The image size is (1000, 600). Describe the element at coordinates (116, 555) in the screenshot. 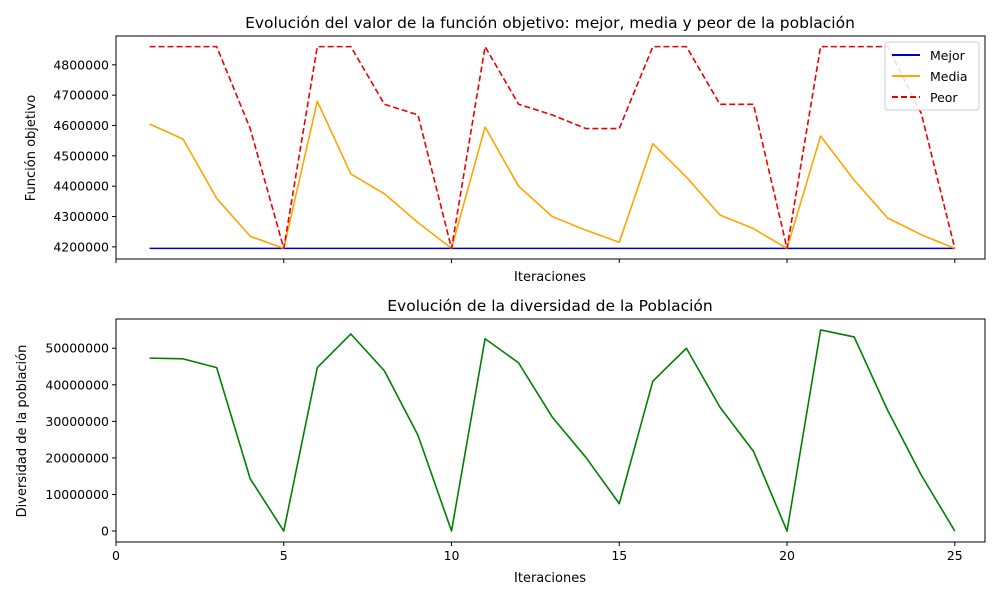

I see `diversity-x-tick-label: 0` at that location.